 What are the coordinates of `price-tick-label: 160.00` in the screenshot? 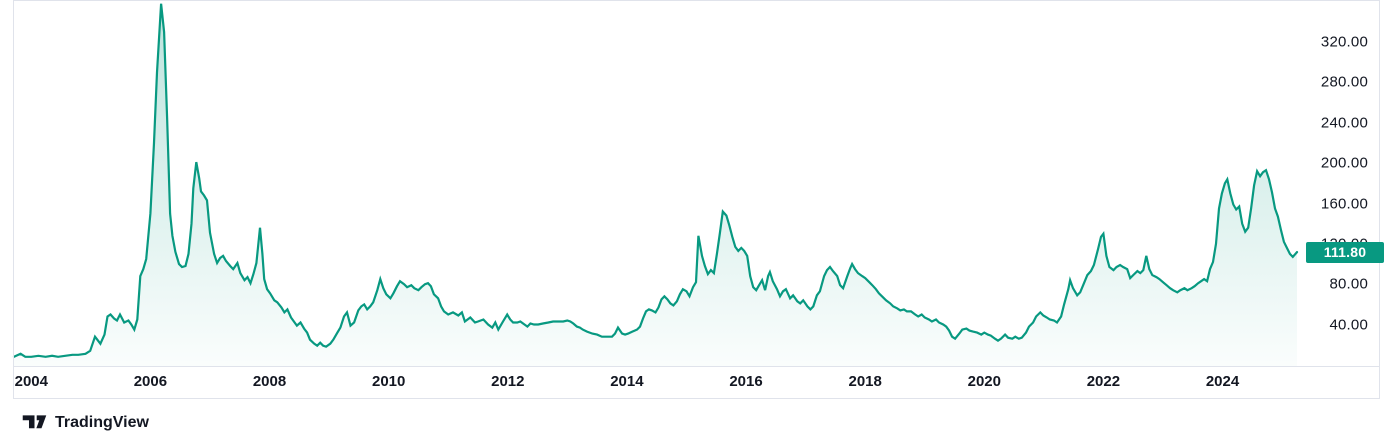 It's located at (1344, 203).